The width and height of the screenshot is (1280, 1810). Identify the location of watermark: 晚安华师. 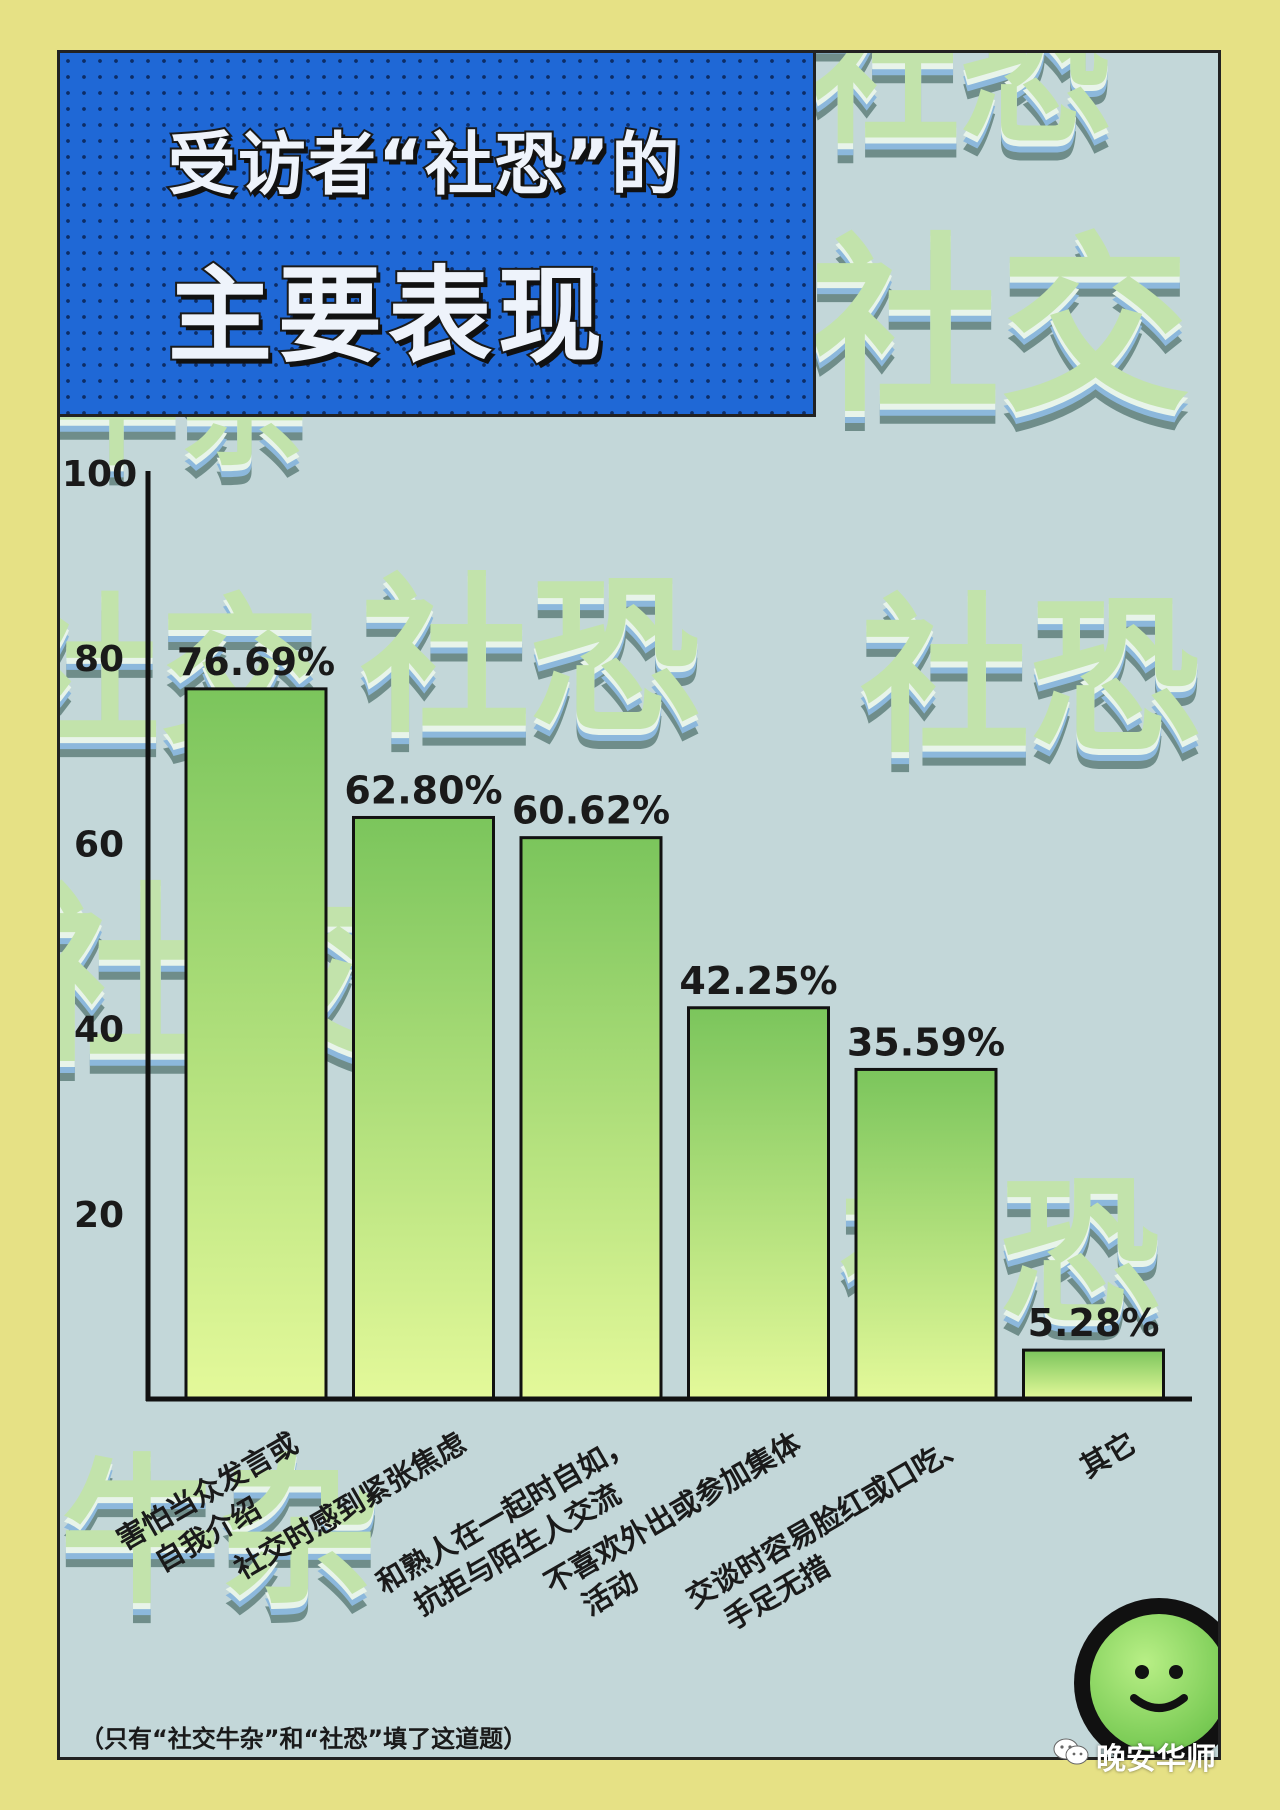
(1134, 1756).